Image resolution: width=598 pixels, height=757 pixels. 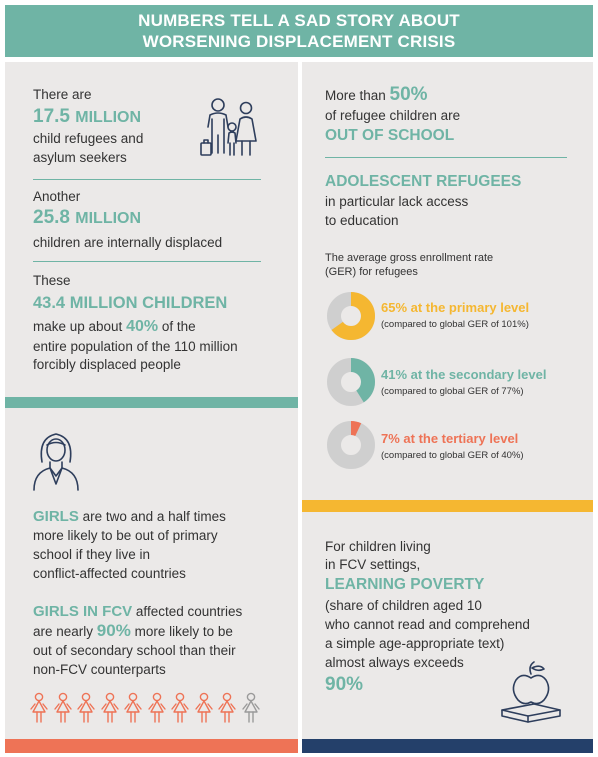 What do you see at coordinates (452, 391) in the screenshot?
I see `ger-secondary-compare: (compared to global GER of 77%)` at bounding box center [452, 391].